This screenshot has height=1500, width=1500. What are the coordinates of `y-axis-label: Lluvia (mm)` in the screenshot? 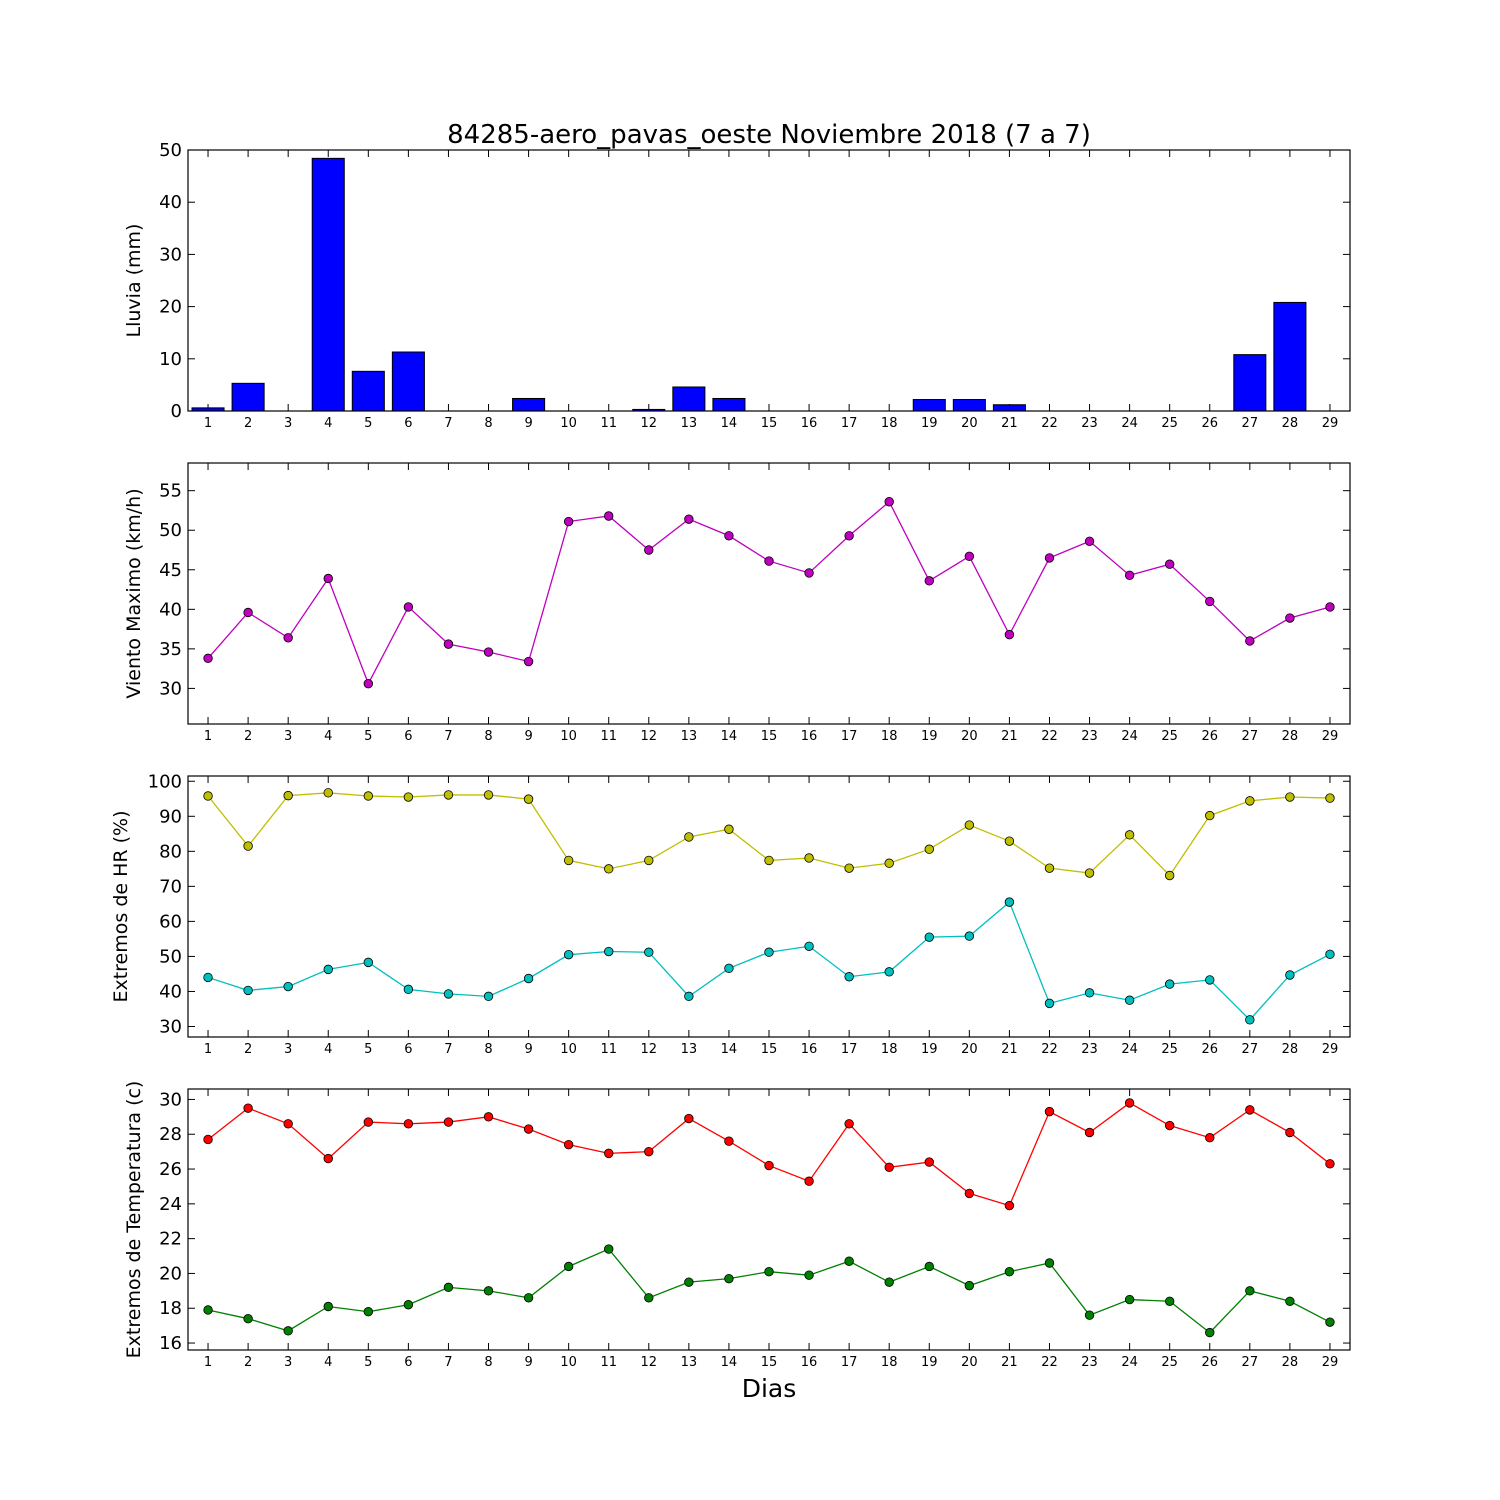 It's located at (134, 281).